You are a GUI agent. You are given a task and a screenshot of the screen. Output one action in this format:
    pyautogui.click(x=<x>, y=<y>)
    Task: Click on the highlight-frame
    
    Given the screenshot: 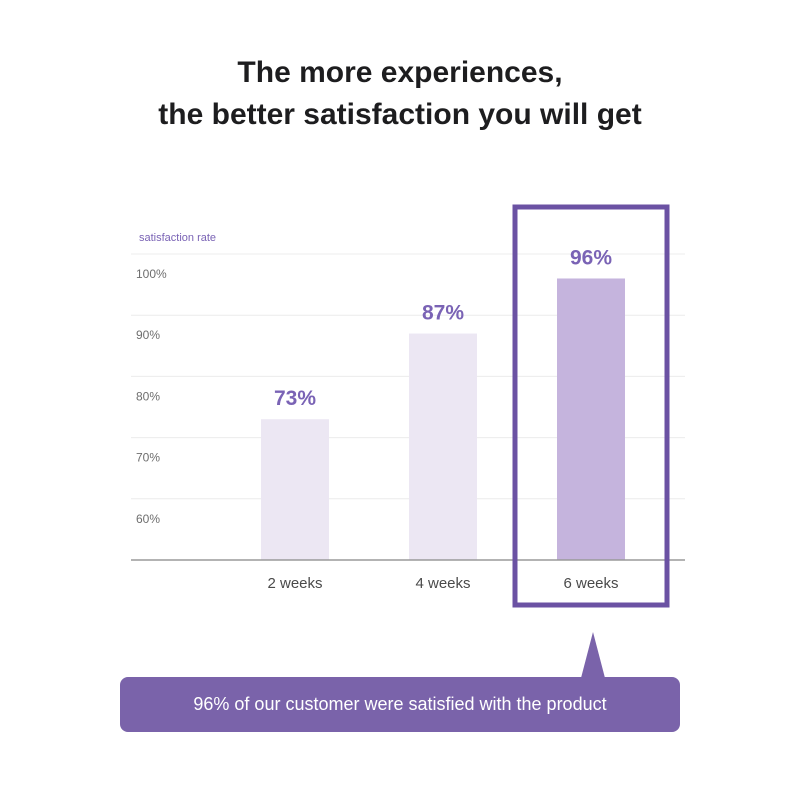 What is the action you would take?
    pyautogui.click(x=591, y=406)
    